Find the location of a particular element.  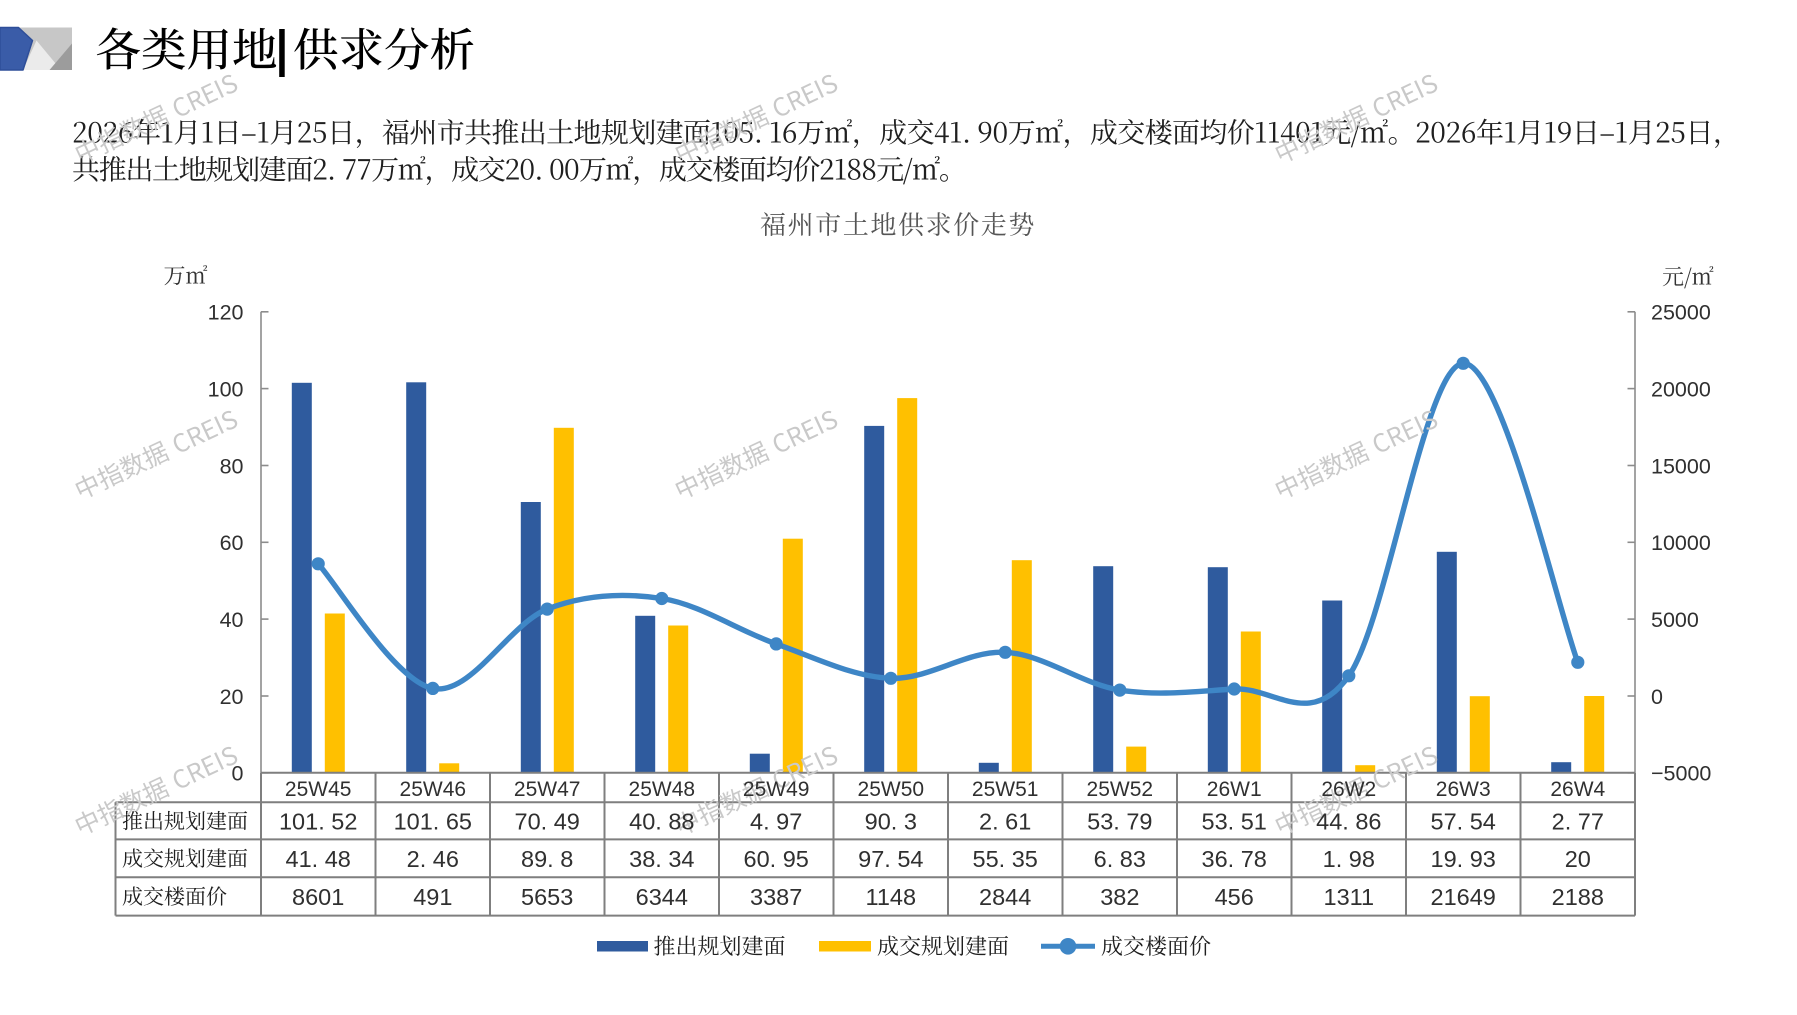

svg-text: 25W47 is located at coordinates (547, 789).